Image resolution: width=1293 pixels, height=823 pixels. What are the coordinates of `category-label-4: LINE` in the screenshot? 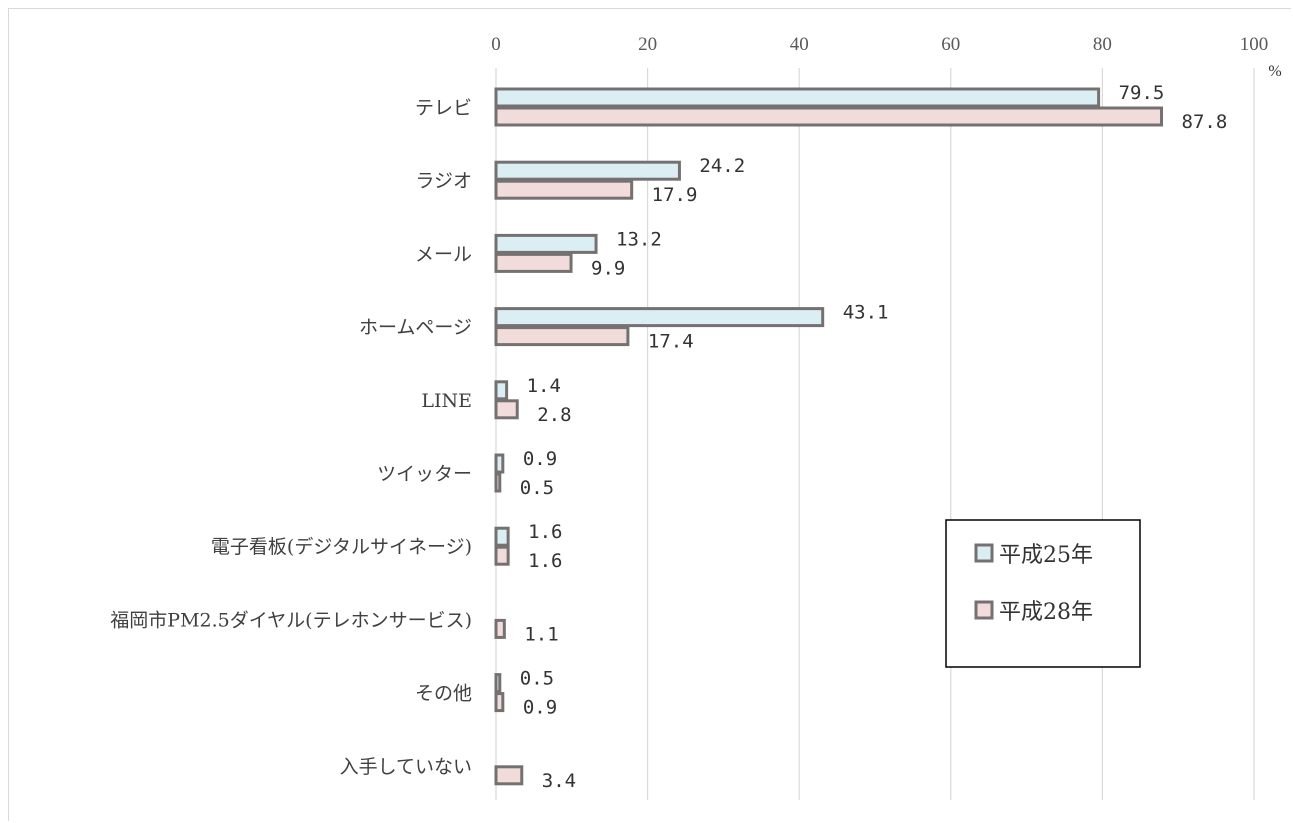 It's located at (446, 401).